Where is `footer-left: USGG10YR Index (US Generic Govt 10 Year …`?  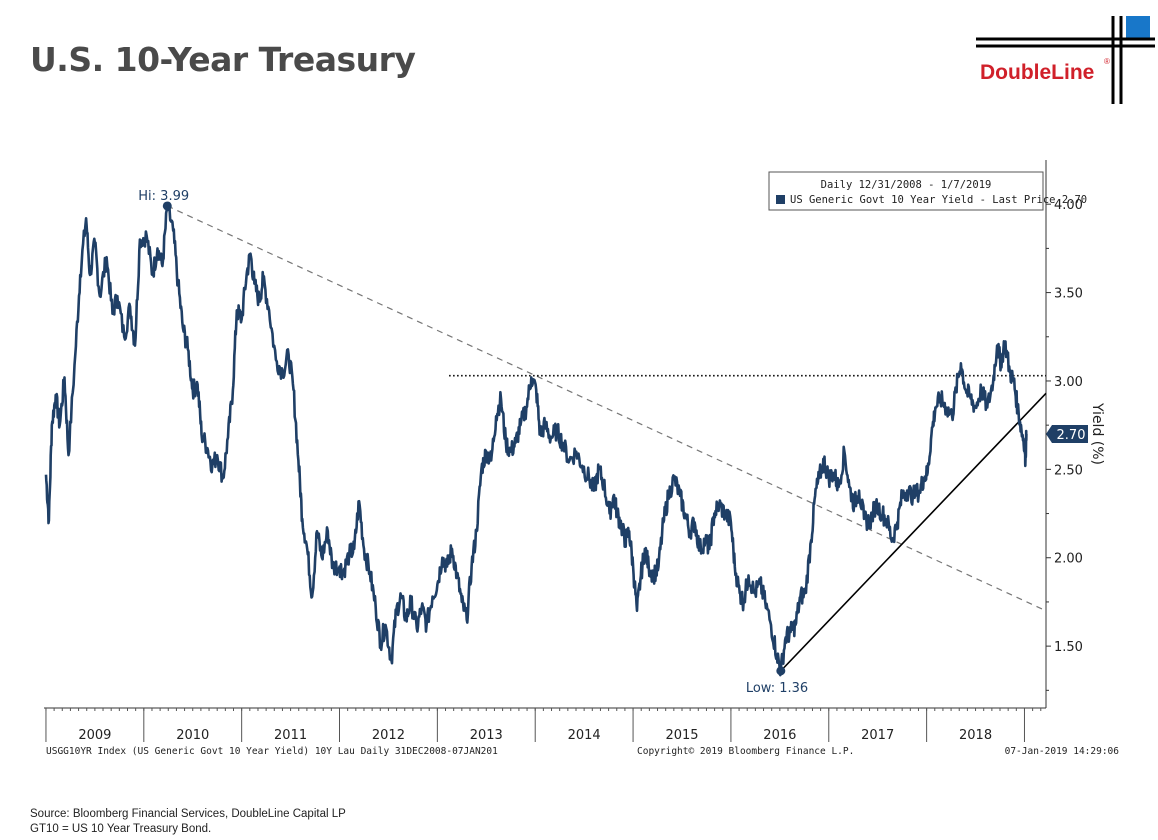
footer-left: USGG10YR Index (US Generic Govt 10 Year … is located at coordinates (272, 751).